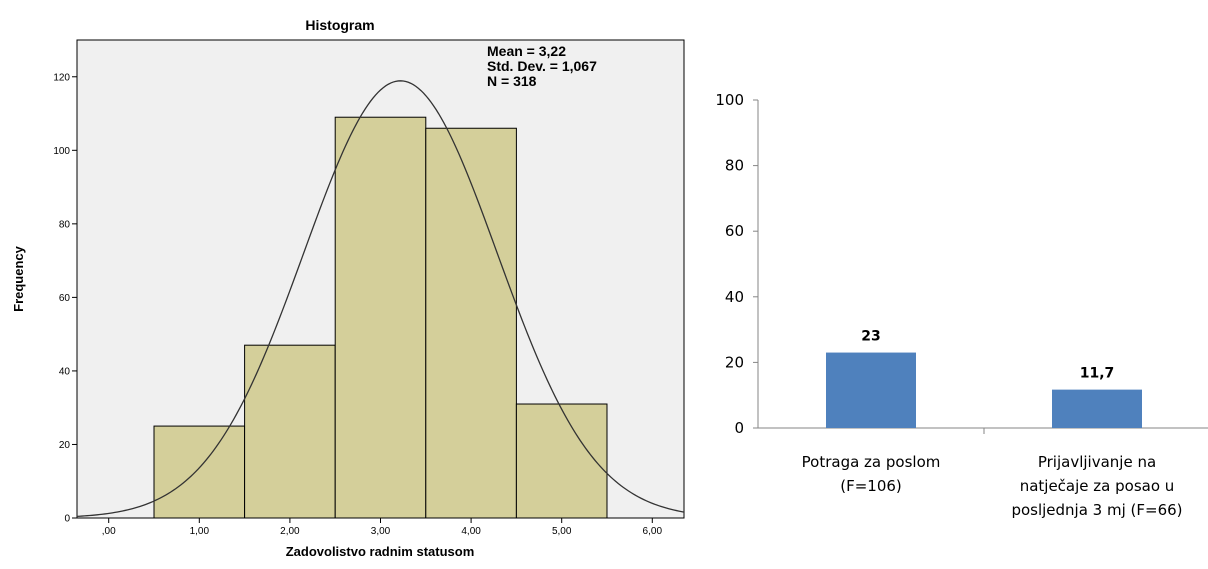 The height and width of the screenshot is (569, 1208). Describe the element at coordinates (67, 519) in the screenshot. I see `histogram-y-tick-label: 0` at that location.